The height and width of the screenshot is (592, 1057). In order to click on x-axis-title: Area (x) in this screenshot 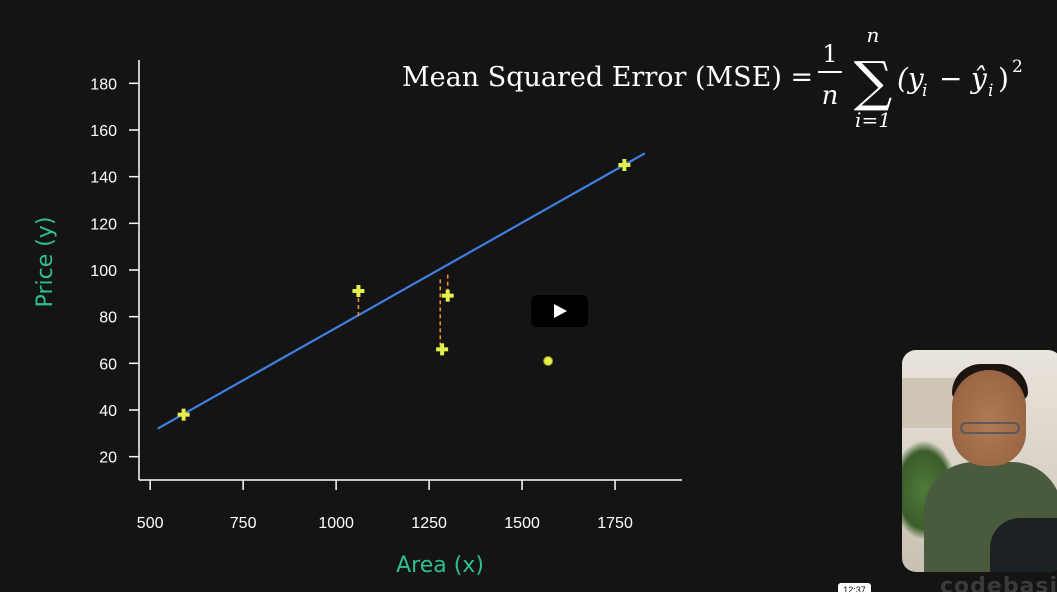, I will do `click(440, 565)`.